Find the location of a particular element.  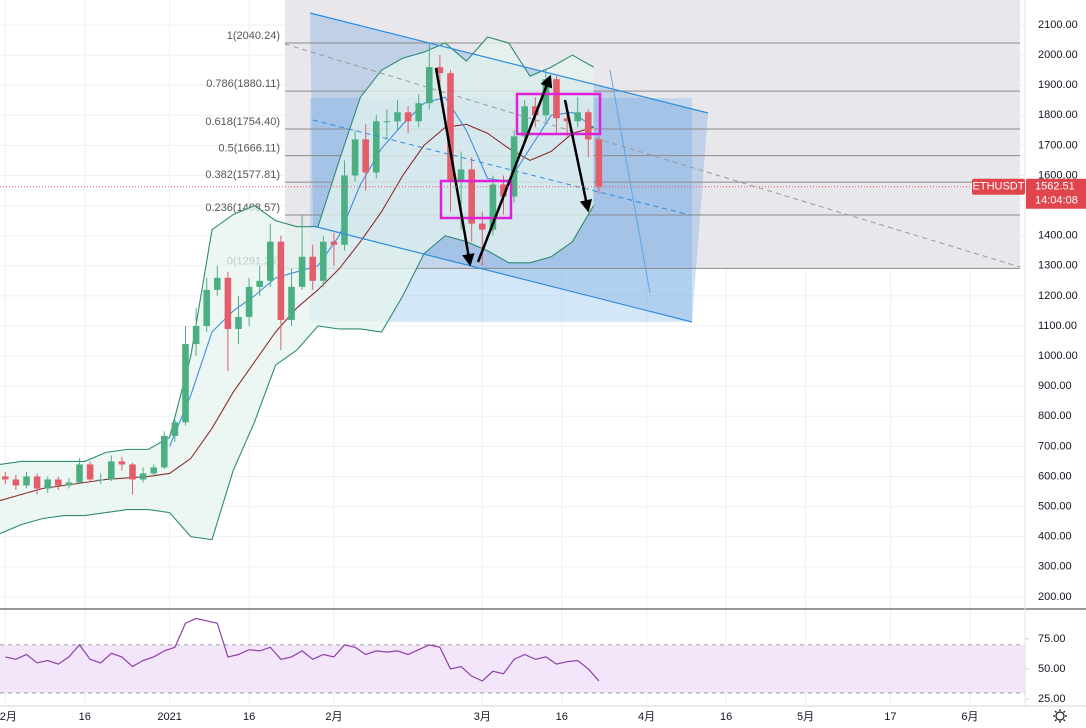

rsi-band is located at coordinates (512, 668).